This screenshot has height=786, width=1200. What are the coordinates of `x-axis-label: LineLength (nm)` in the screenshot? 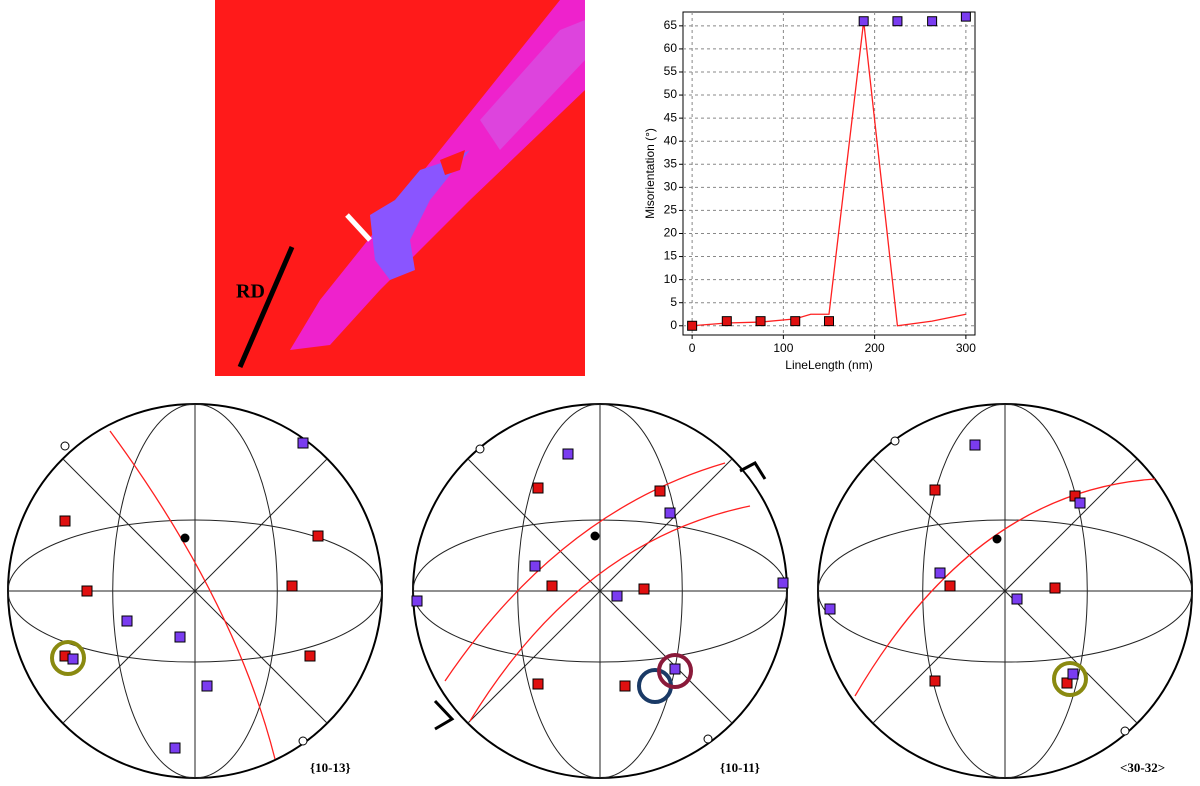 It's located at (828, 365).